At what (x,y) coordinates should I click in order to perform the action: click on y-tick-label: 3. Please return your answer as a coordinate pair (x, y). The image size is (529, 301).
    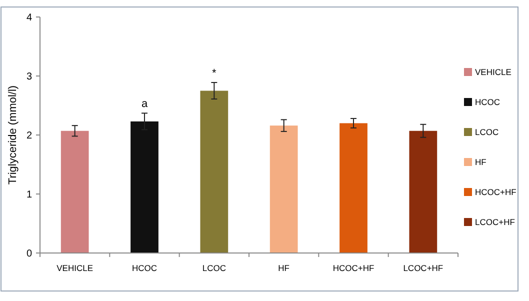
    Looking at the image, I should click on (29, 77).